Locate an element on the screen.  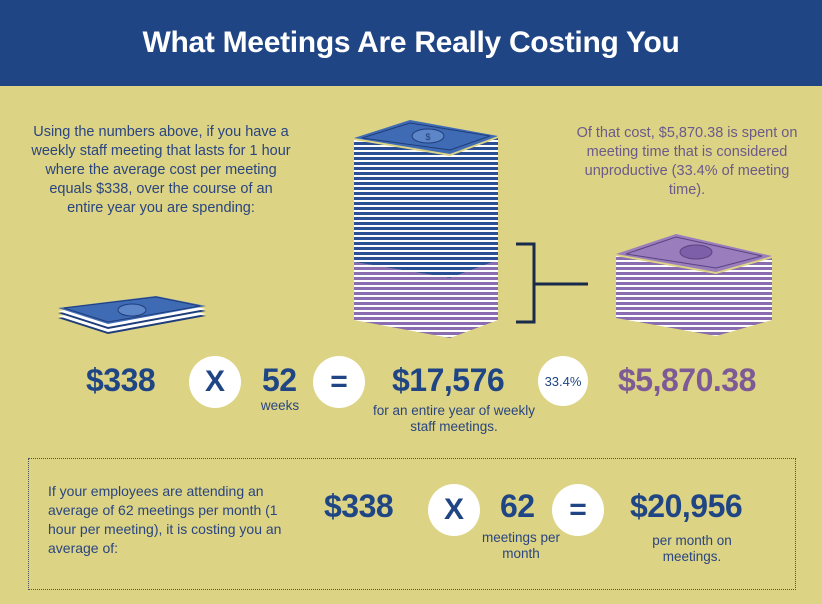
bracket-connector-icon is located at coordinates (552, 283).